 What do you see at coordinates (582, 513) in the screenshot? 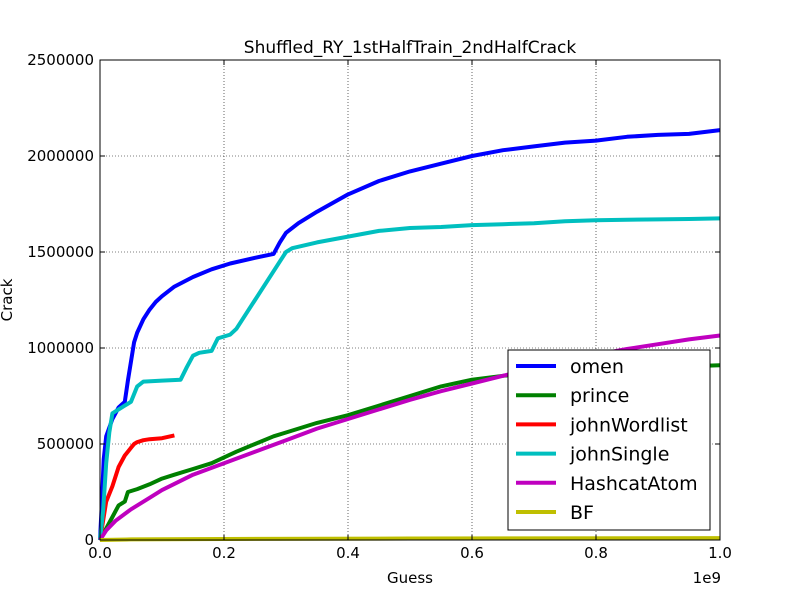
I see `legend-label-BF: BF` at bounding box center [582, 513].